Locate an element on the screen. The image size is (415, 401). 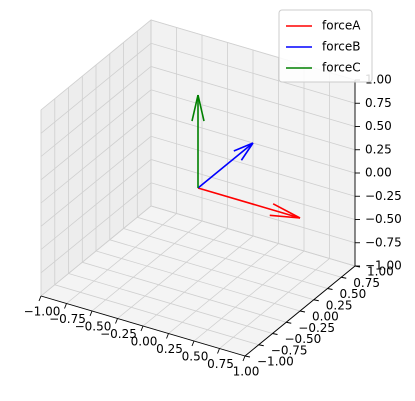
legend: forceA forceB forceC is located at coordinates (325, 46).